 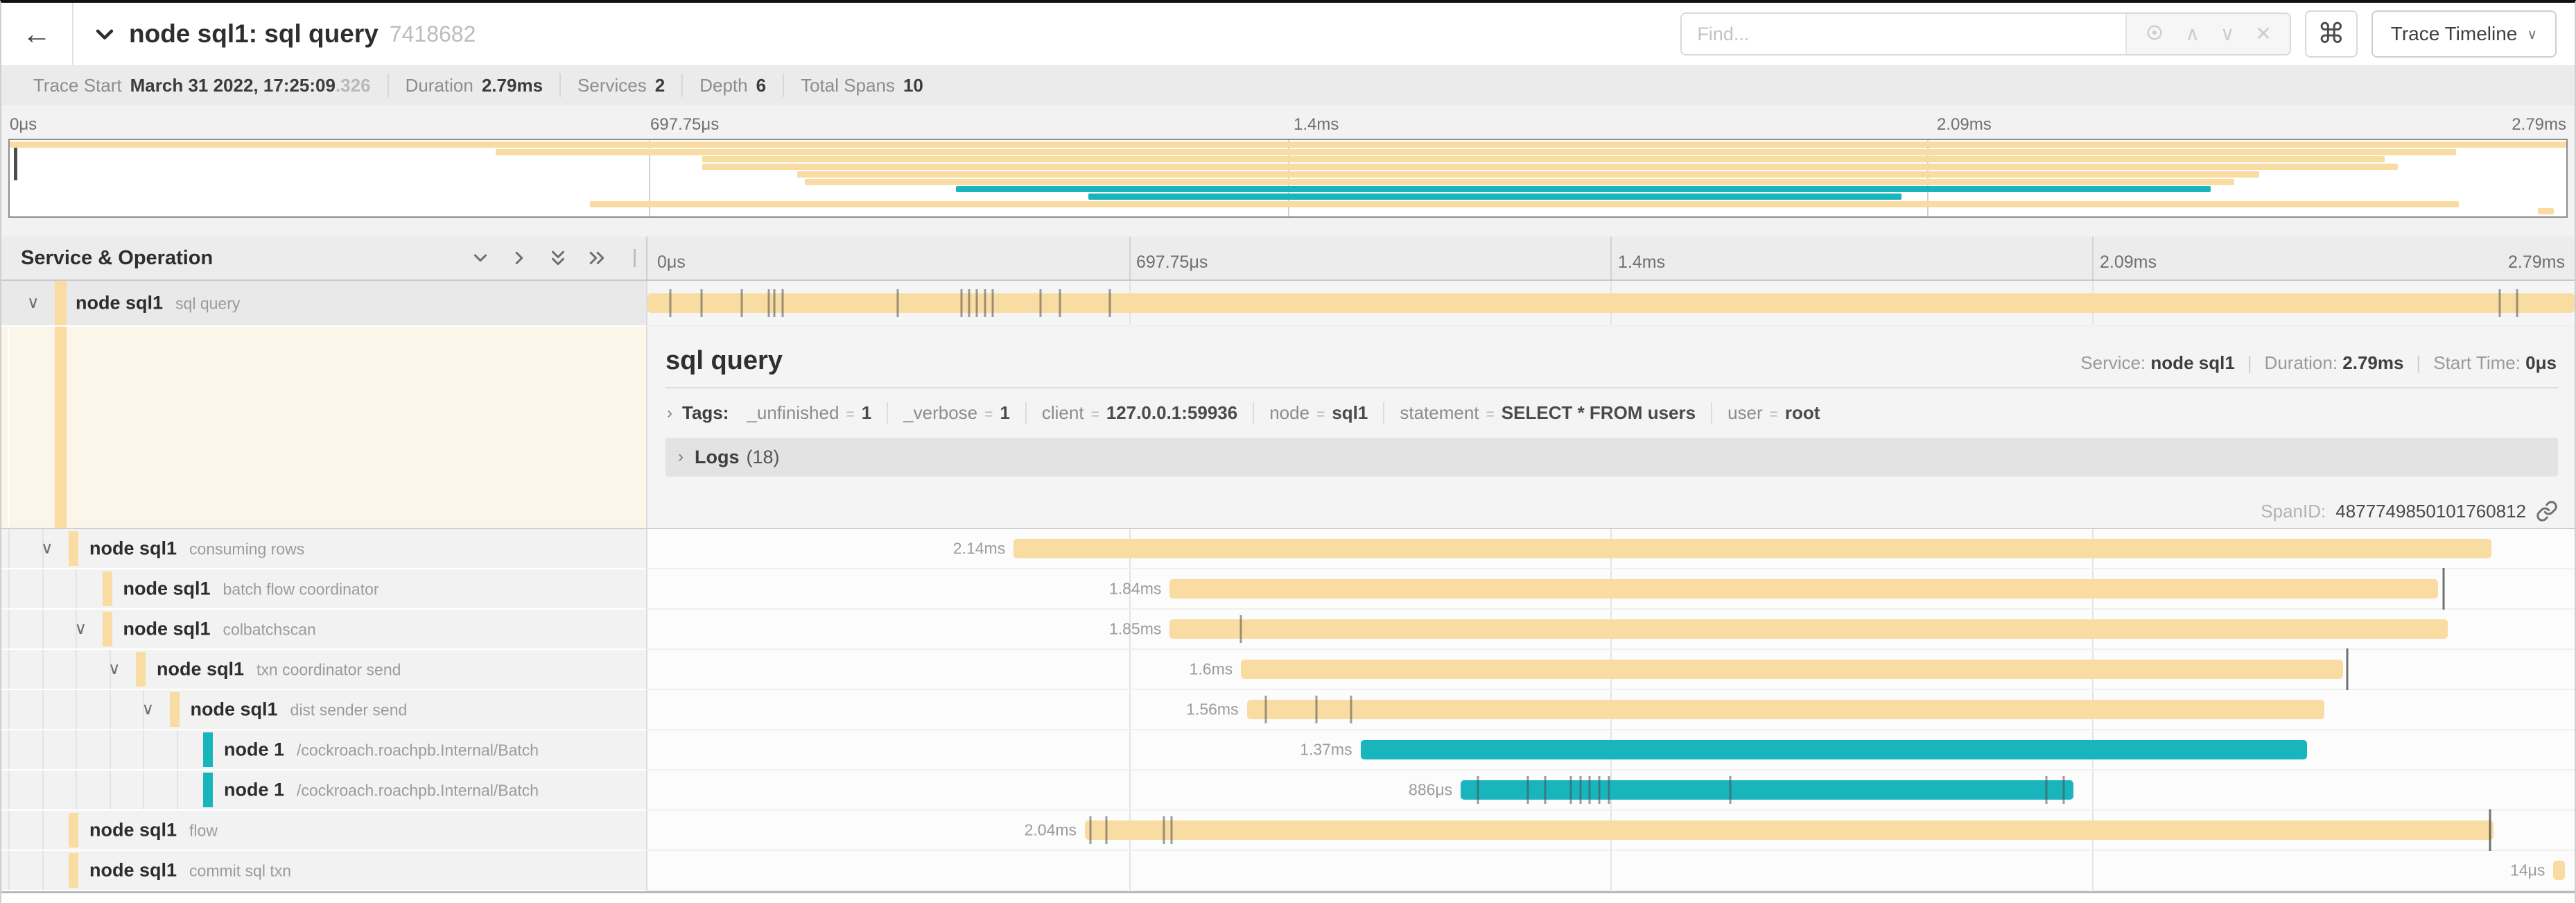 I want to click on span-timeline-cell: 1.6ms, so click(x=1610, y=669).